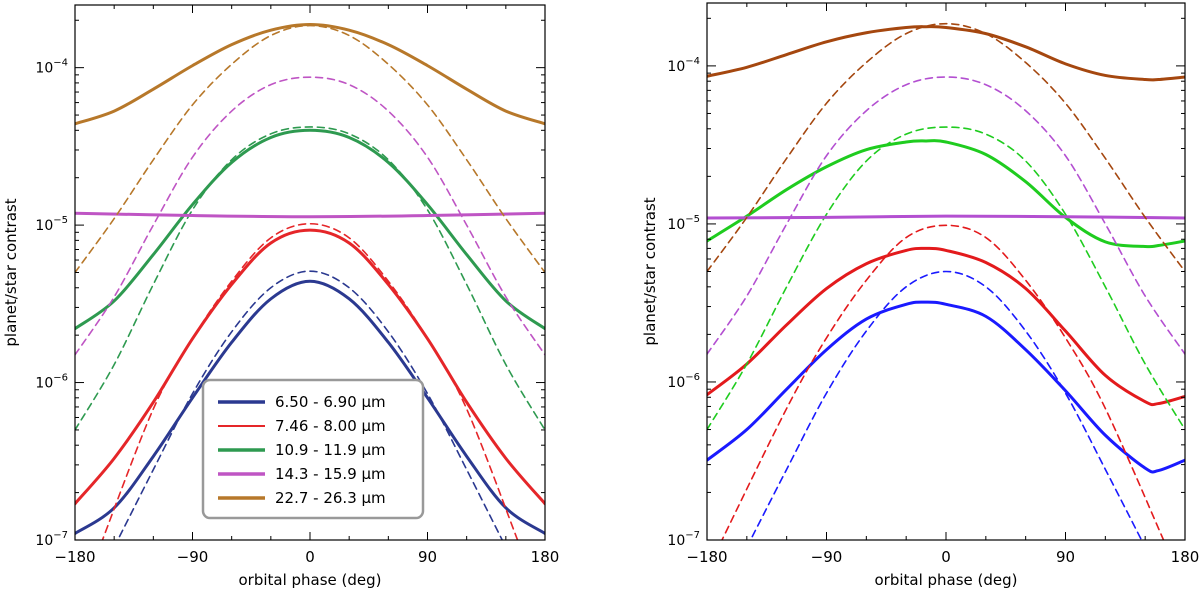  I want to click on legend-box, so click(313, 449).